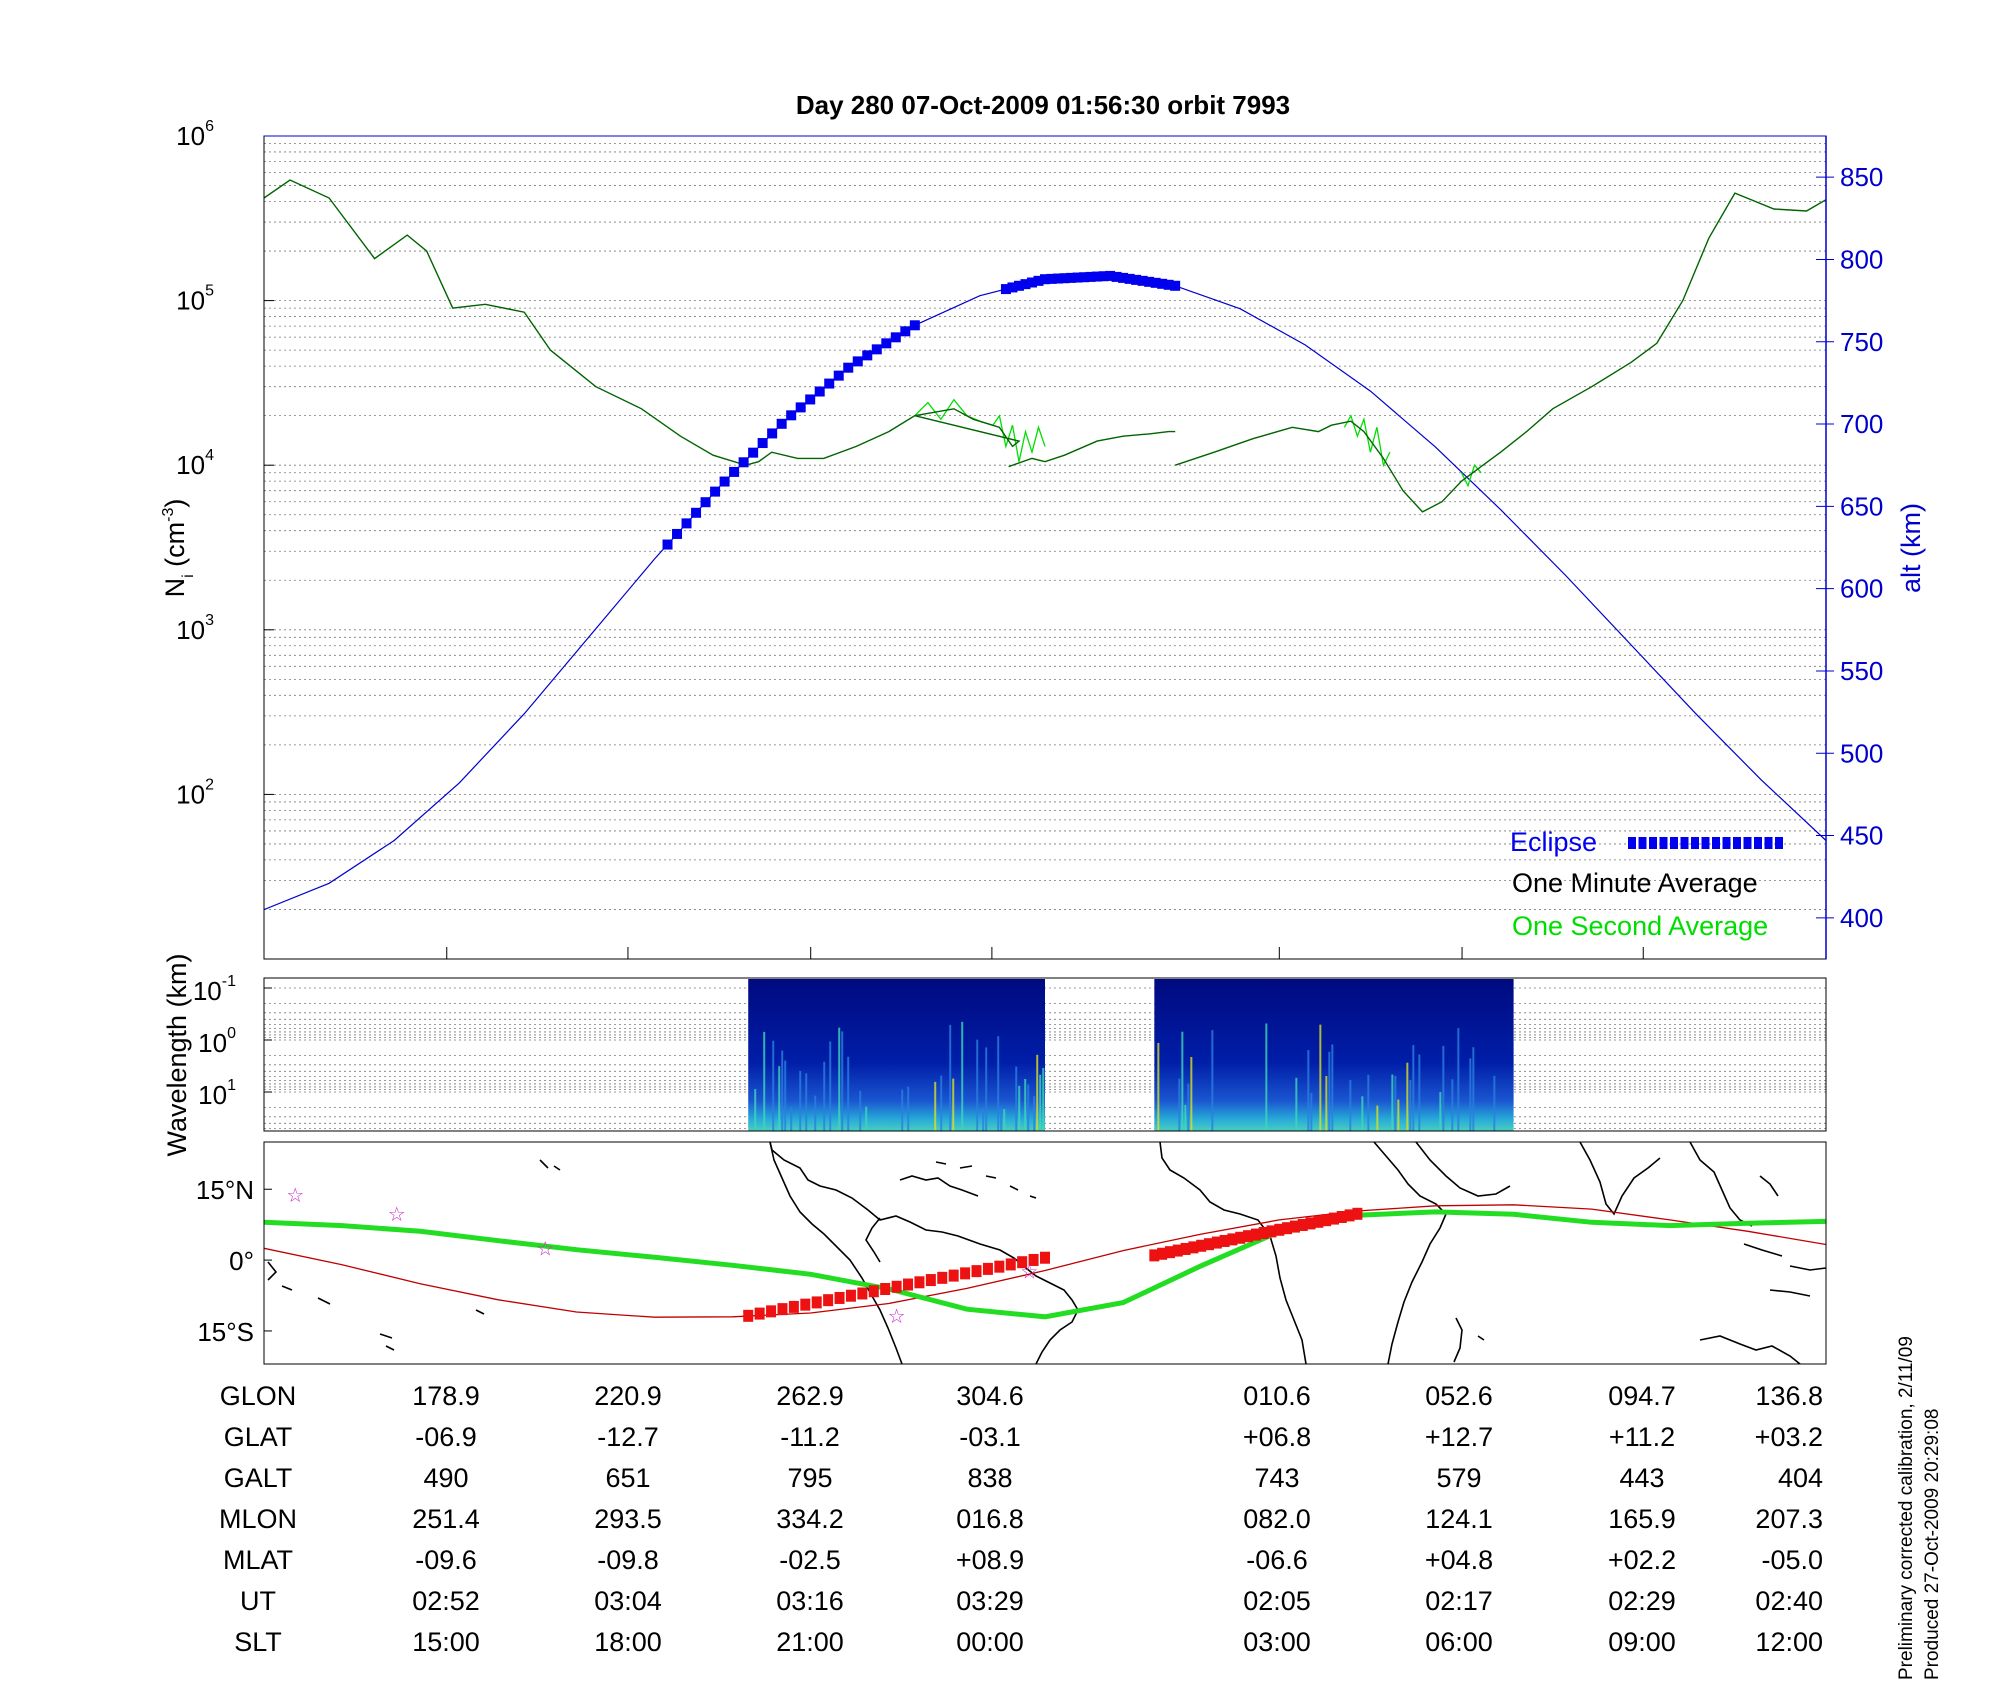  What do you see at coordinates (209, 784) in the screenshot?
I see `y-tick-exponent: 2` at bounding box center [209, 784].